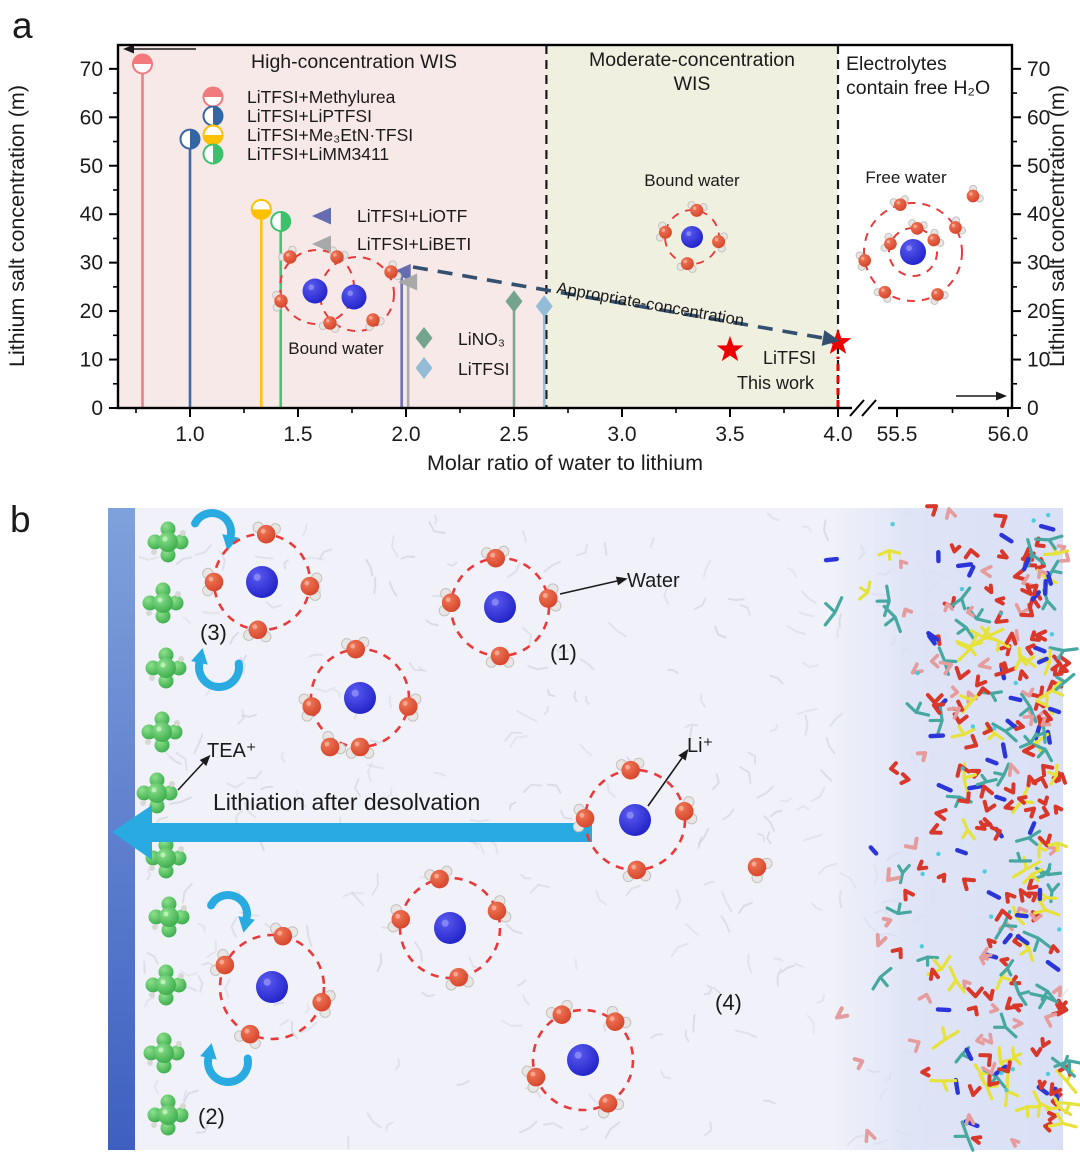  I want to click on y-tick-label: 50, so click(91, 166).